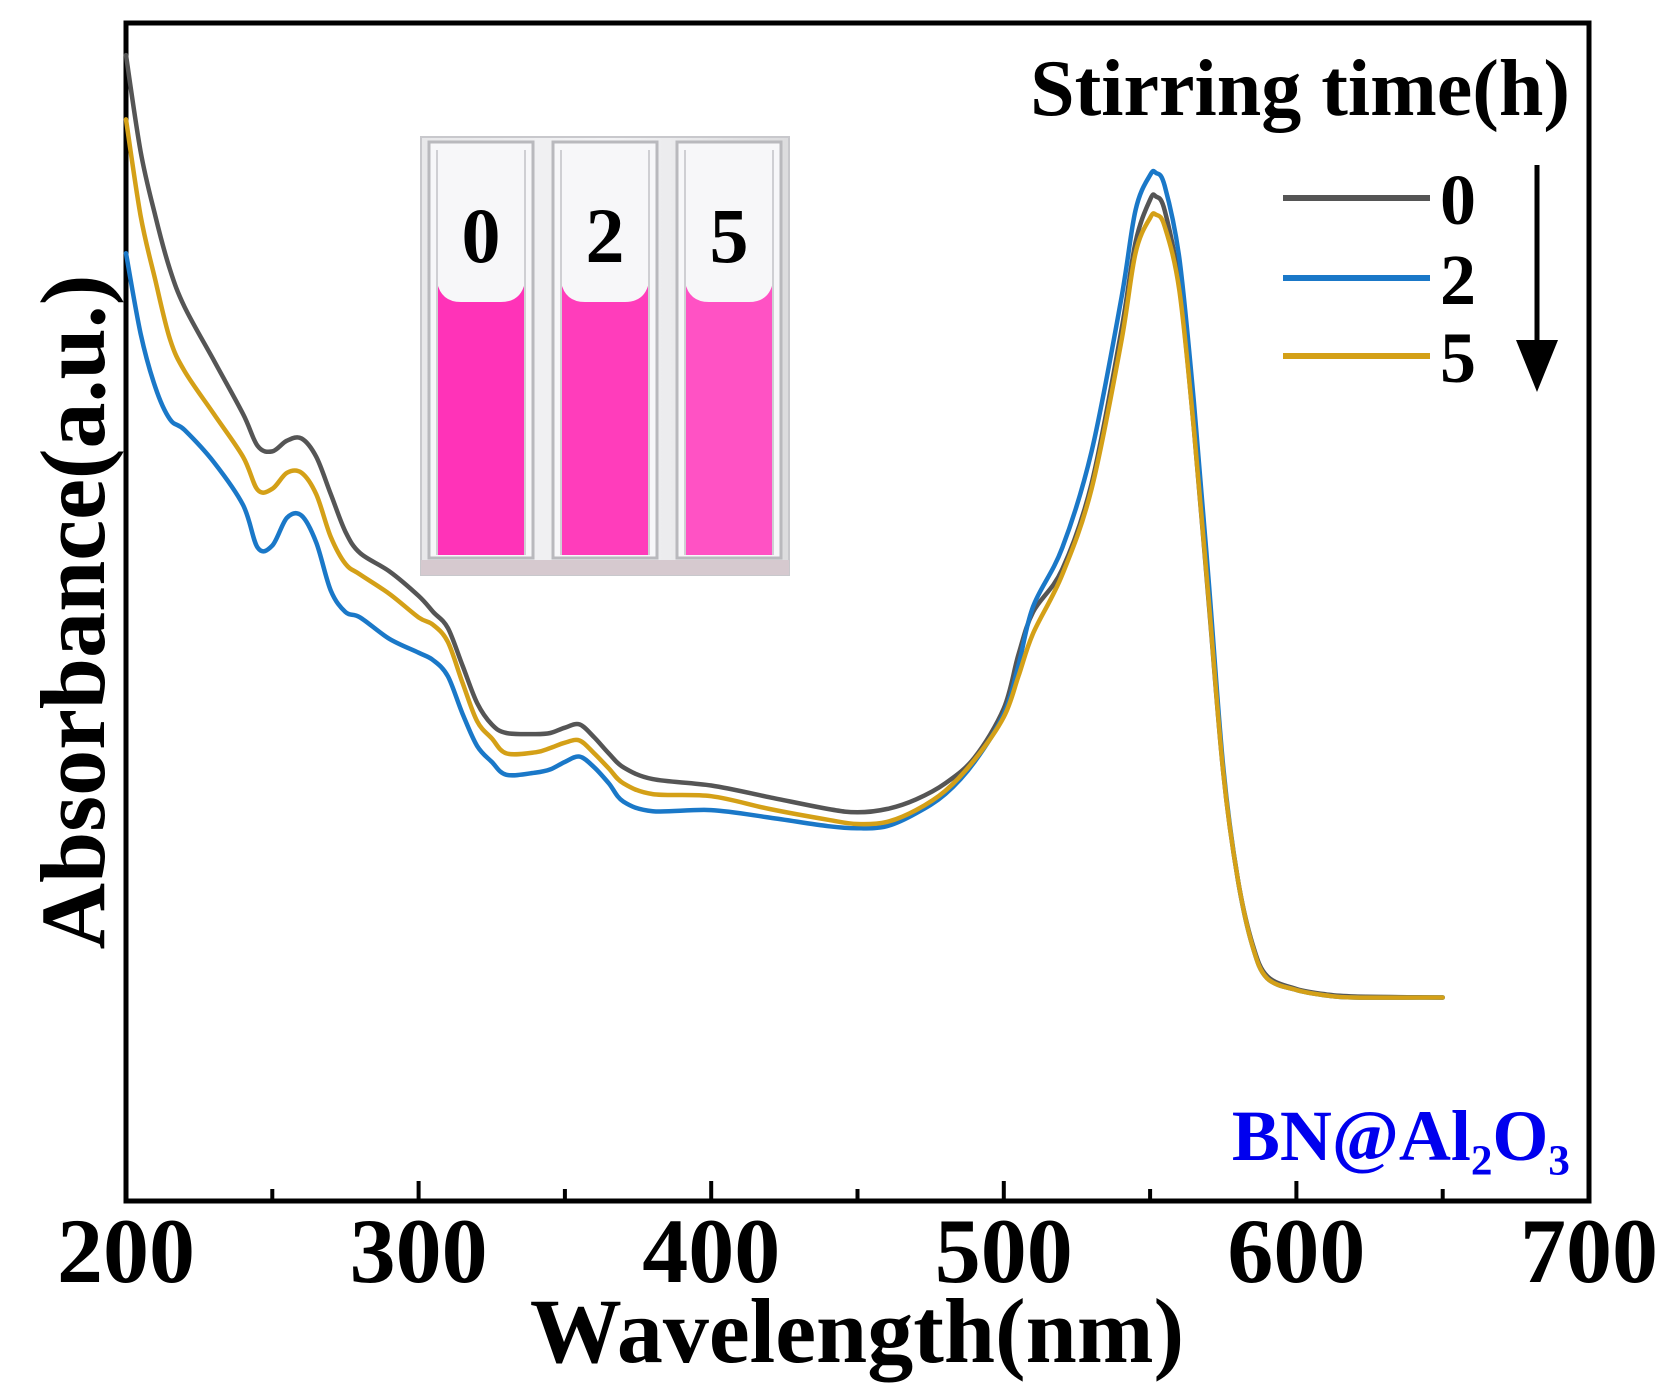 The width and height of the screenshot is (1670, 1390). What do you see at coordinates (857, 1191) in the screenshot?
I see `x-axis-ticks` at bounding box center [857, 1191].